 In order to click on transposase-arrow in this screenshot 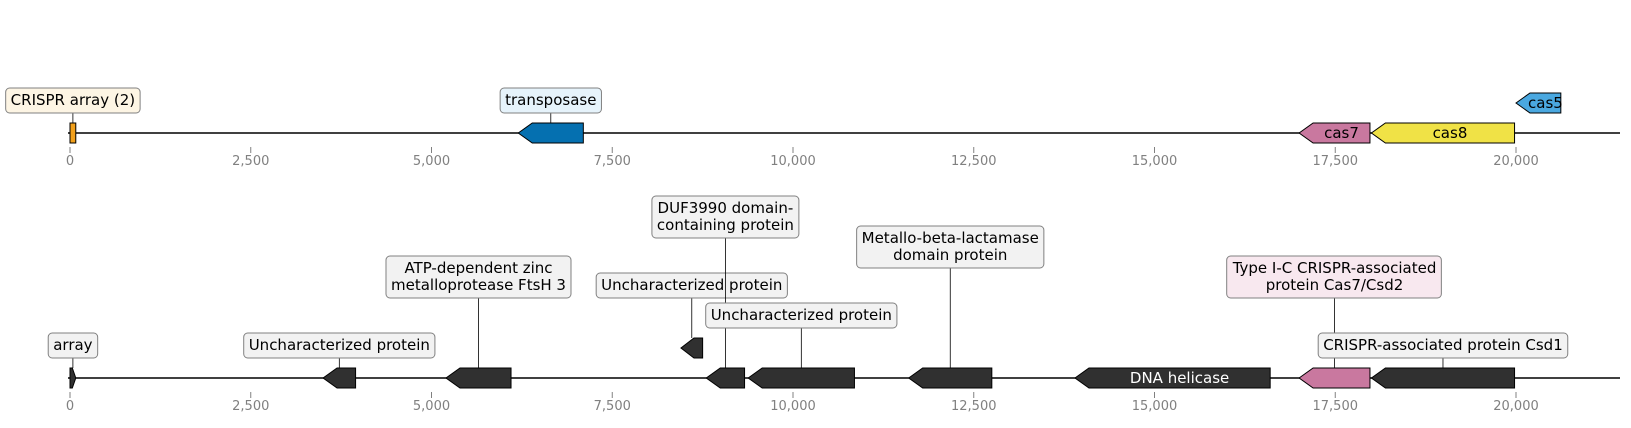, I will do `click(550, 133)`.